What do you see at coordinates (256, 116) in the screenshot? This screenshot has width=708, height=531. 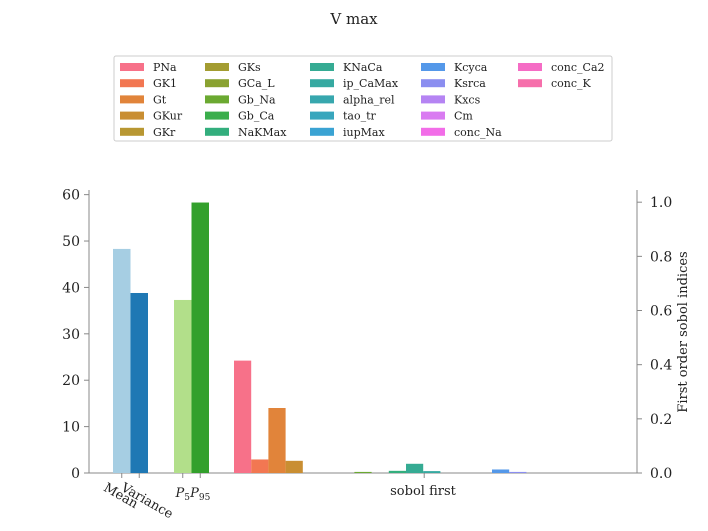 I see `legend-label-Gb_Ca: Gb_Ca` at bounding box center [256, 116].